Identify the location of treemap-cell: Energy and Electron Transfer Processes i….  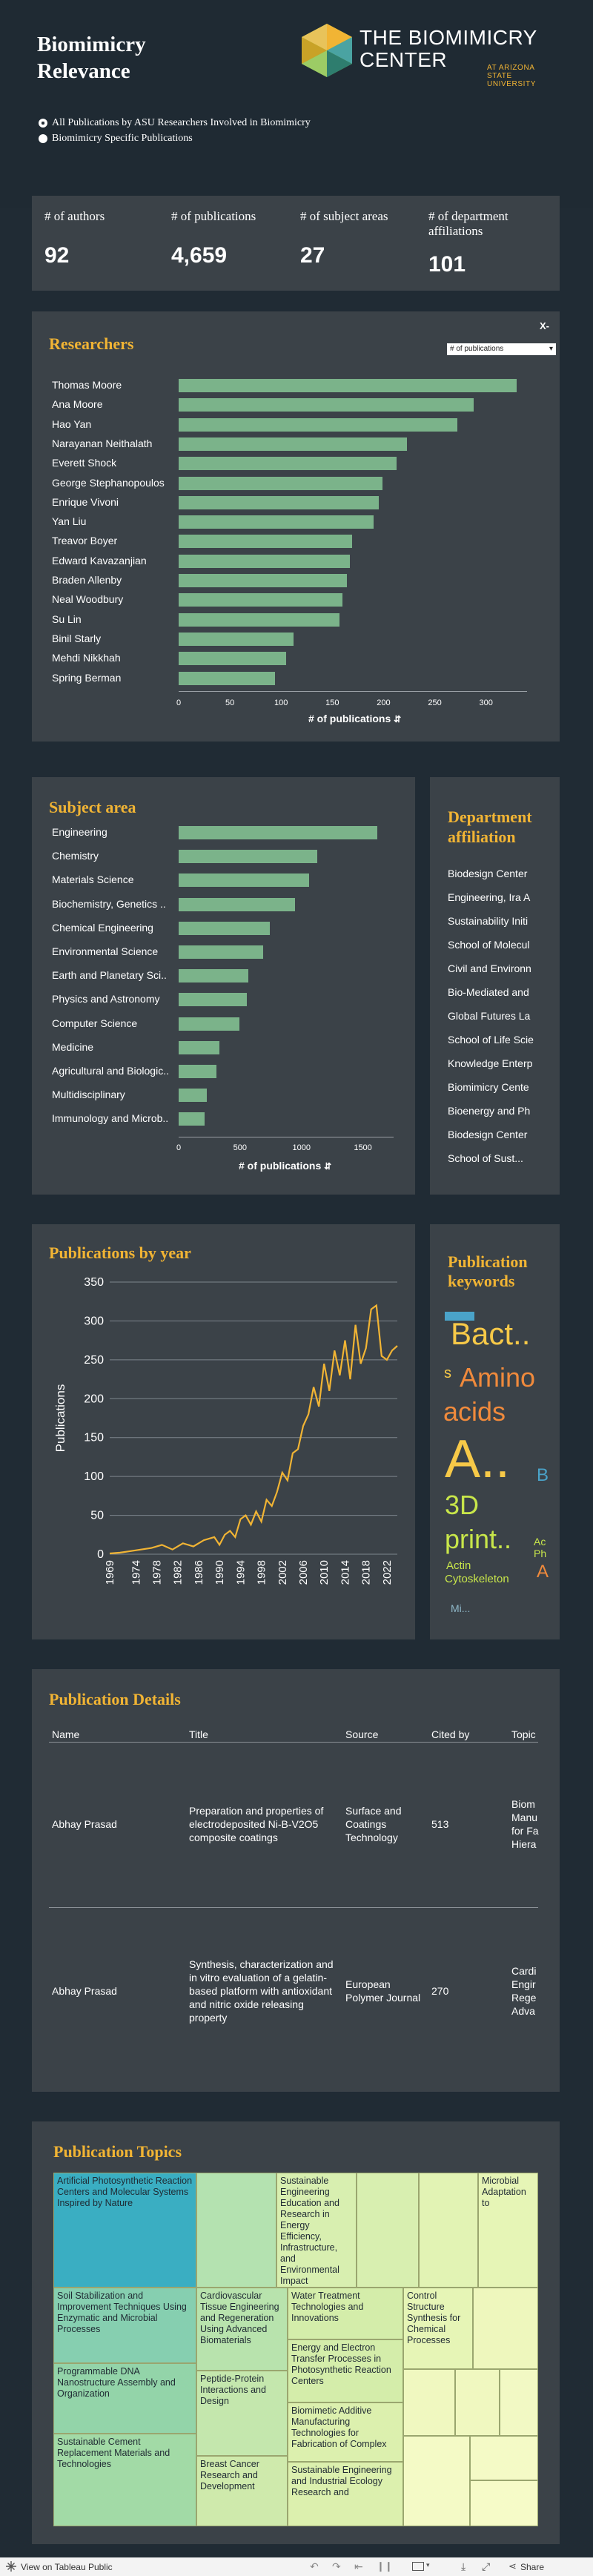
(345, 2370).